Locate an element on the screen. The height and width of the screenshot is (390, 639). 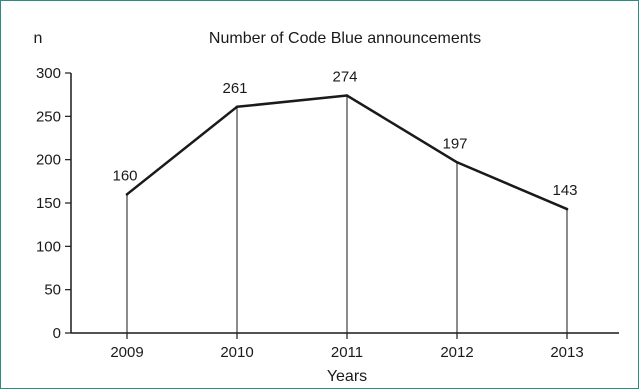
data-label: 197 is located at coordinates (454, 143).